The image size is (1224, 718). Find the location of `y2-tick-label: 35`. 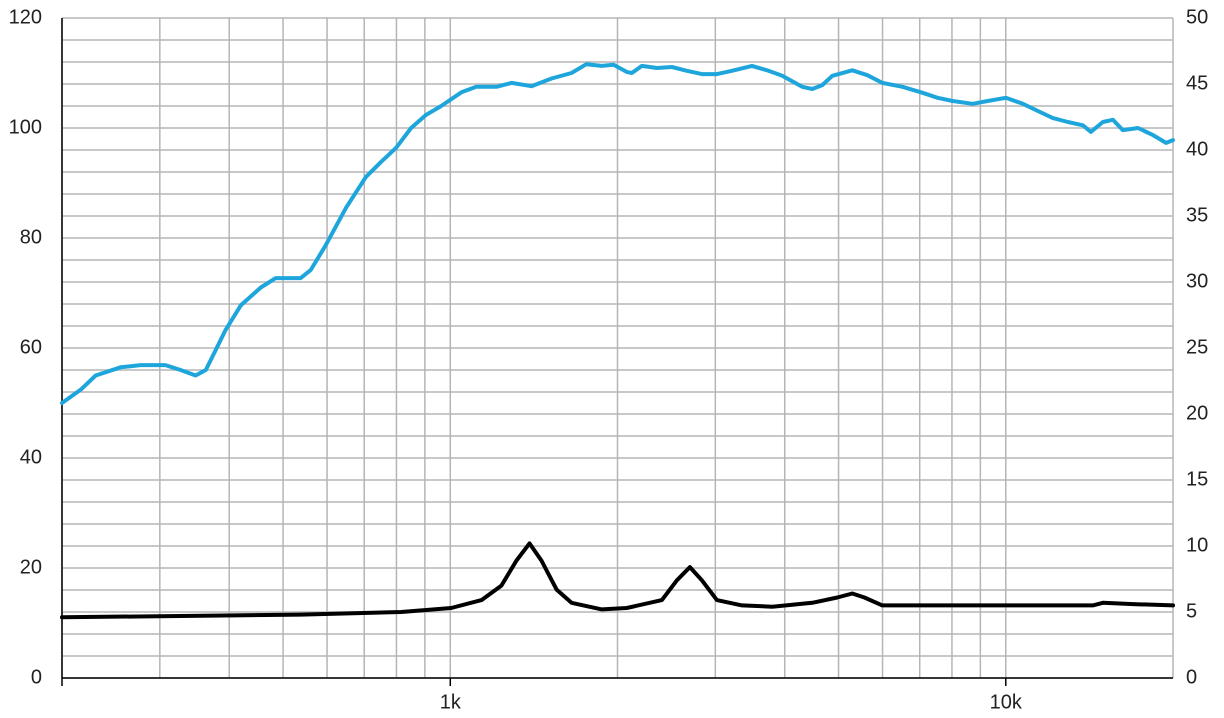

y2-tick-label: 35 is located at coordinates (1197, 215).